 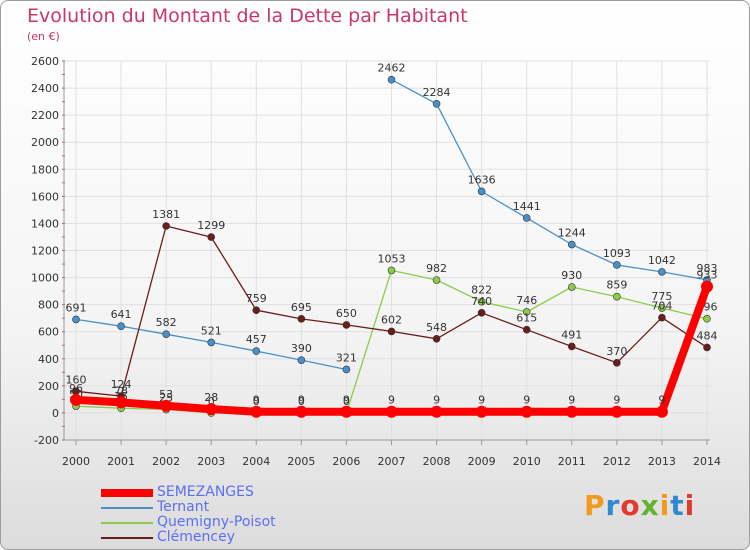 I want to click on x-tick-label: 2012, so click(x=617, y=461).